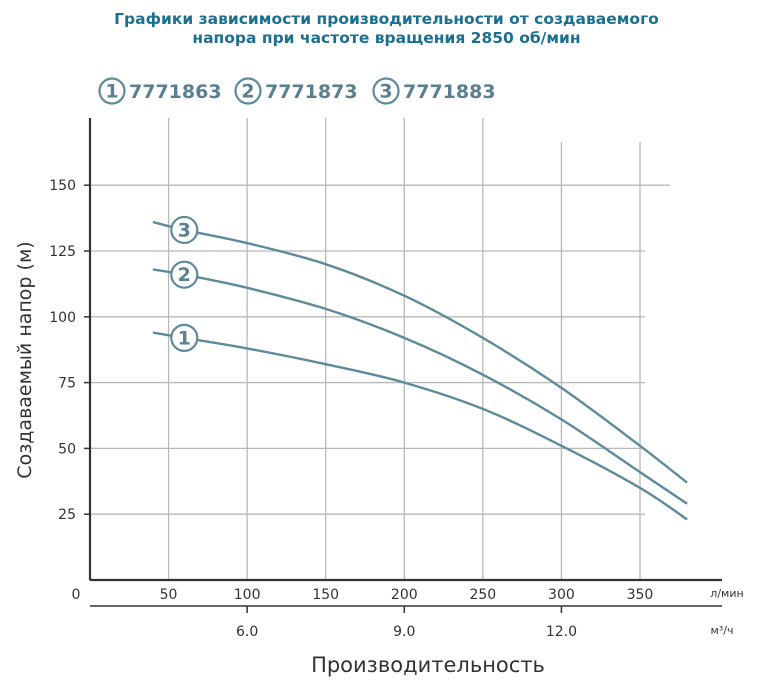 This screenshot has height=683, width=773. Describe the element at coordinates (722, 630) in the screenshot. I see `x-unit-secondary: м³/ч` at that location.